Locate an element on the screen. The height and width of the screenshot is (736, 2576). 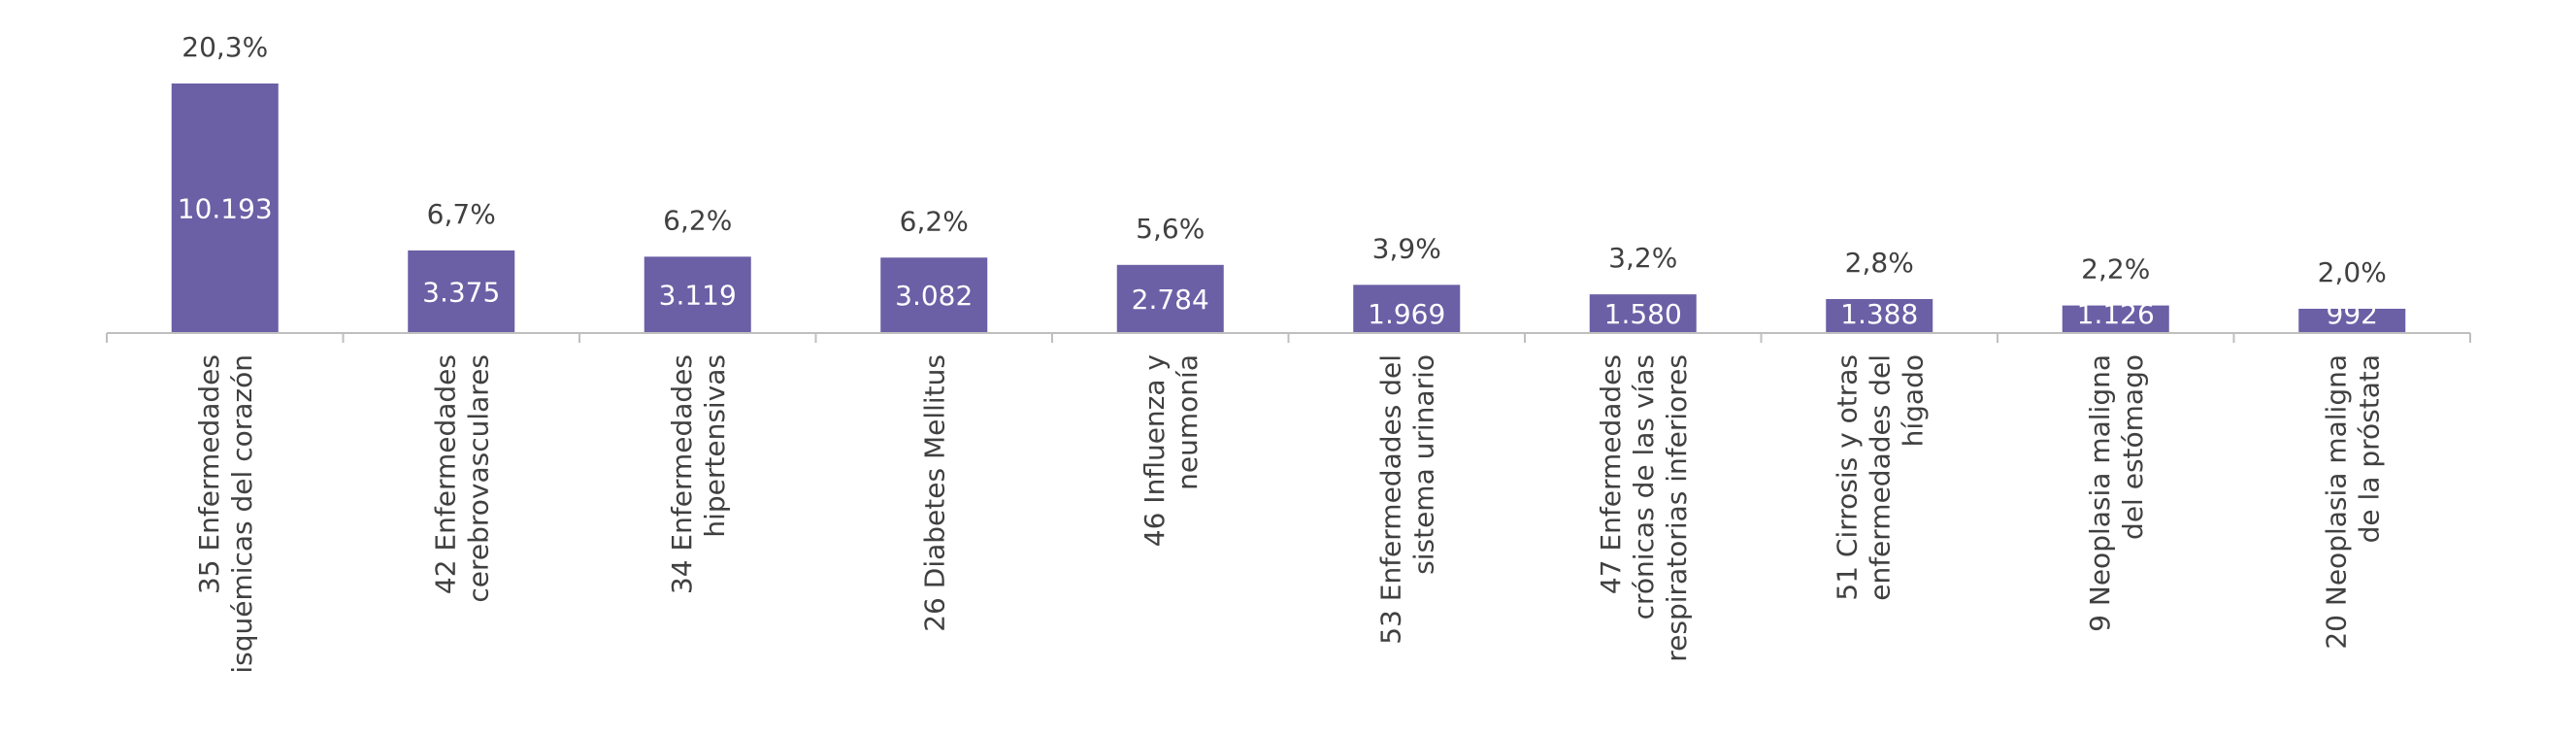
category-label-line: 51 Cirrosis y otras is located at coordinates (1847, 478).